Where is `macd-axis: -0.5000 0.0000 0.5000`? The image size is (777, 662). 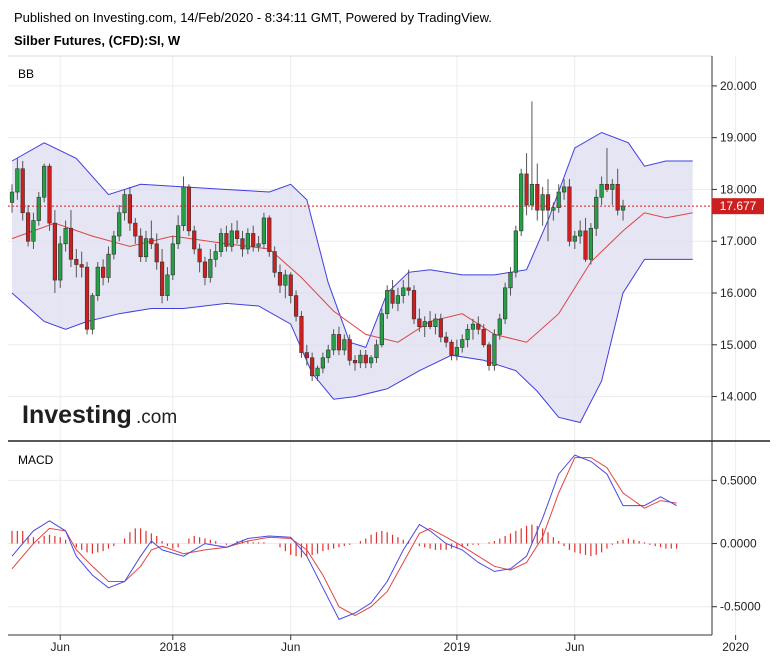
macd-axis: -0.5000 0.0000 0.5000 is located at coordinates (736, 543).